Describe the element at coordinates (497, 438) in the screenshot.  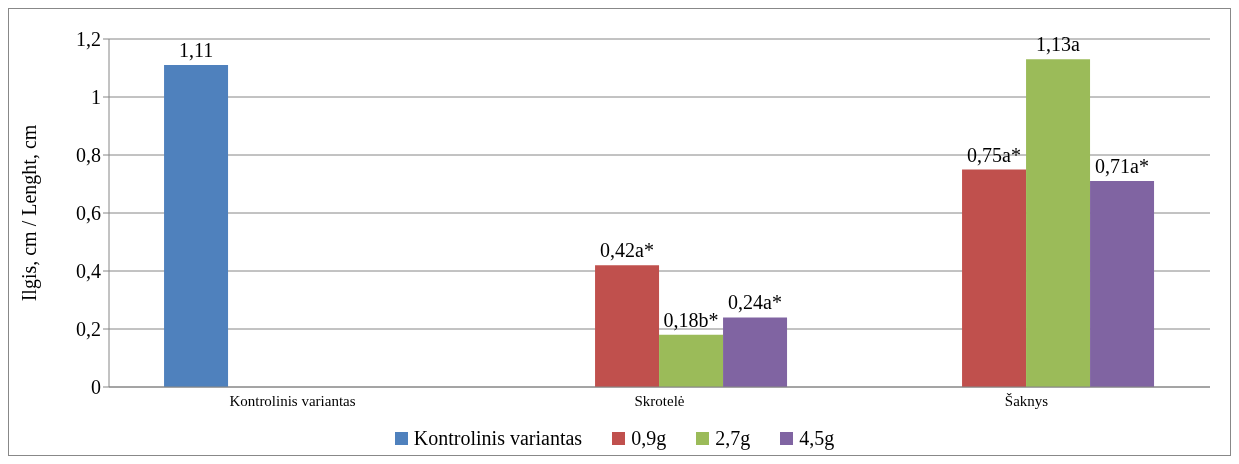
I see `legend-label: Kontrolinis variantas` at that location.